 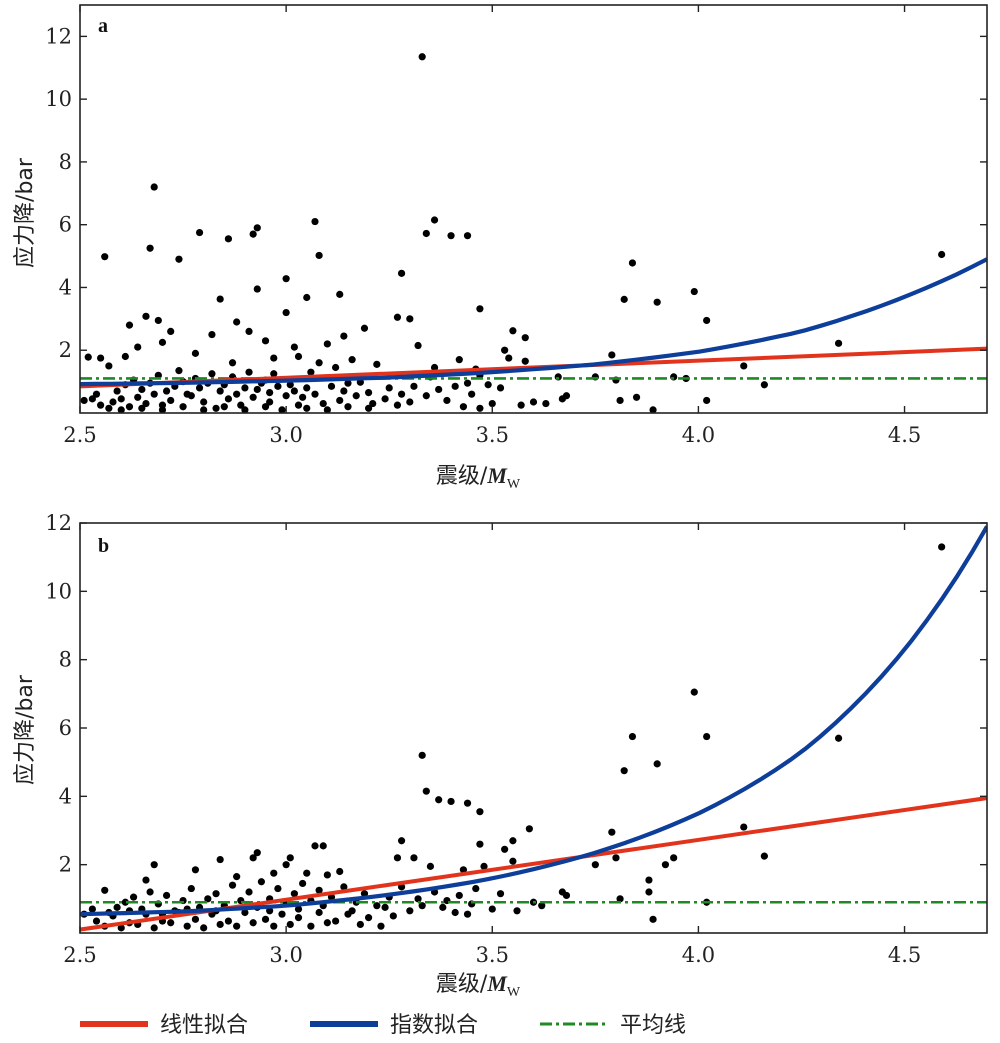 What do you see at coordinates (462, 984) in the screenshot?
I see `x-axis-label-text-b: 震级/` at bounding box center [462, 984].